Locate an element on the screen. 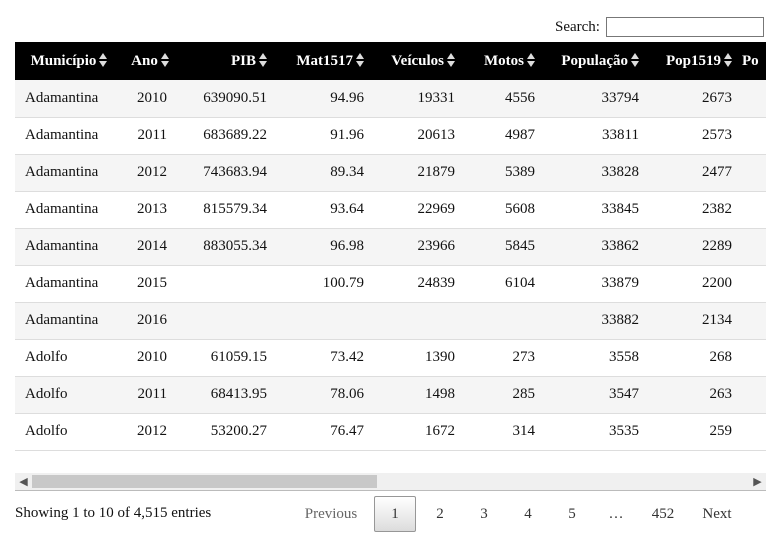  table-cell: 24839 is located at coordinates (436, 283).